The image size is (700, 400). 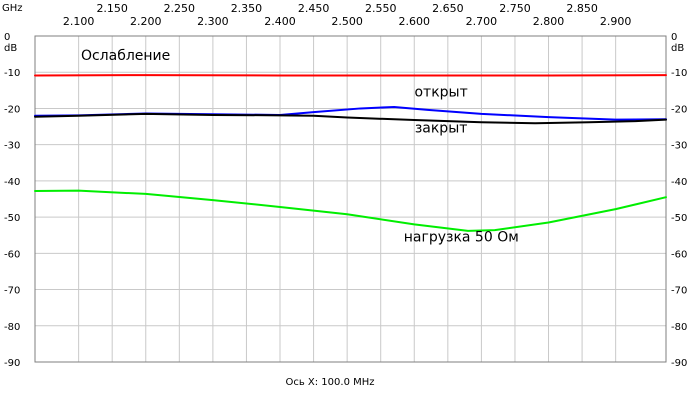 What do you see at coordinates (12, 327) in the screenshot?
I see `y-tick-label-left: -80` at bounding box center [12, 327].